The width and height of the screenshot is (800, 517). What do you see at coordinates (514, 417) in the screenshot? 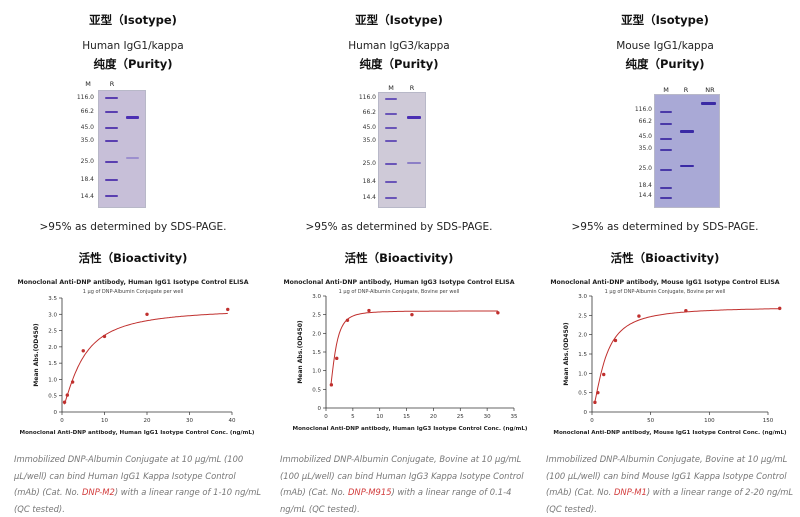
I see `x-tick-label: 35` at bounding box center [514, 417].